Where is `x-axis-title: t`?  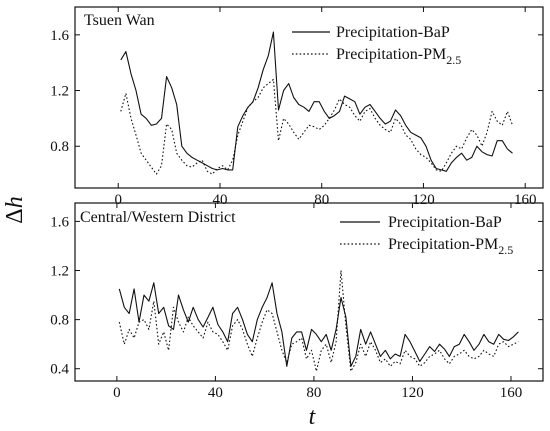
x-axis-title: t is located at coordinates (313, 417).